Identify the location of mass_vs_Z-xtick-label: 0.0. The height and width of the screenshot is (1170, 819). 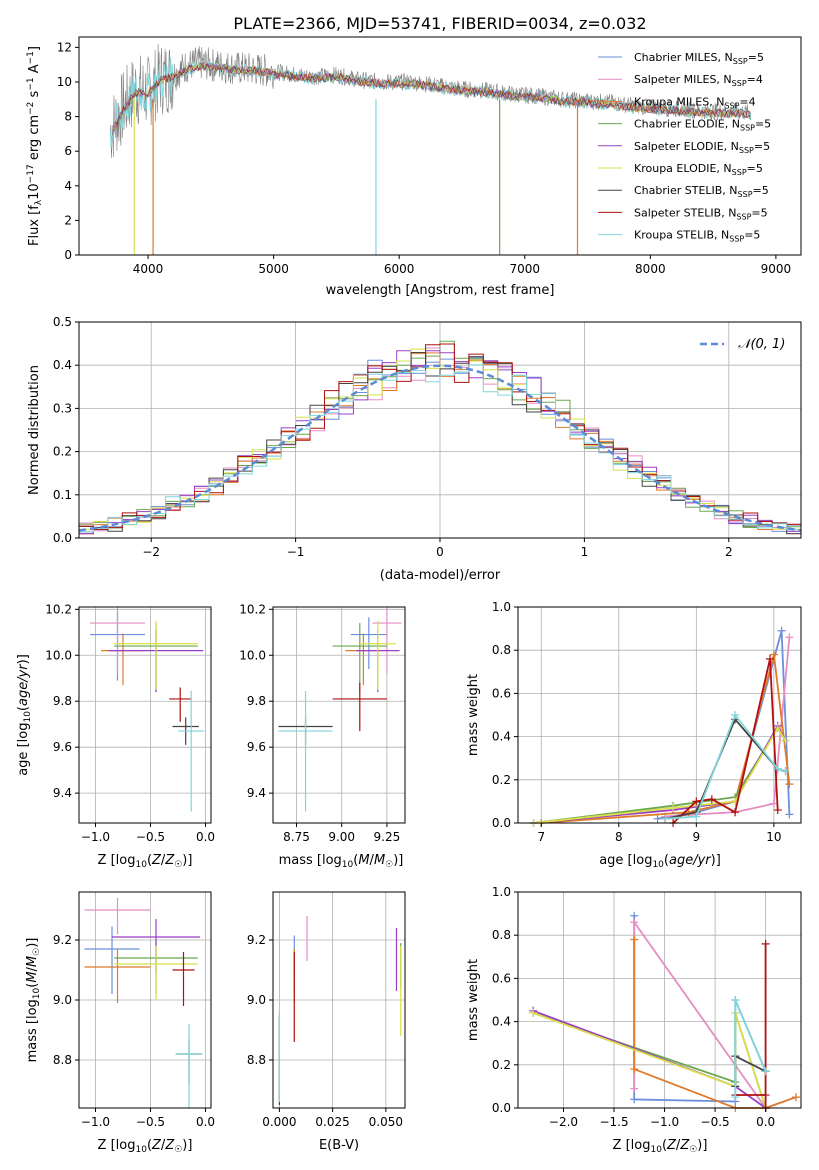
(205, 1122).